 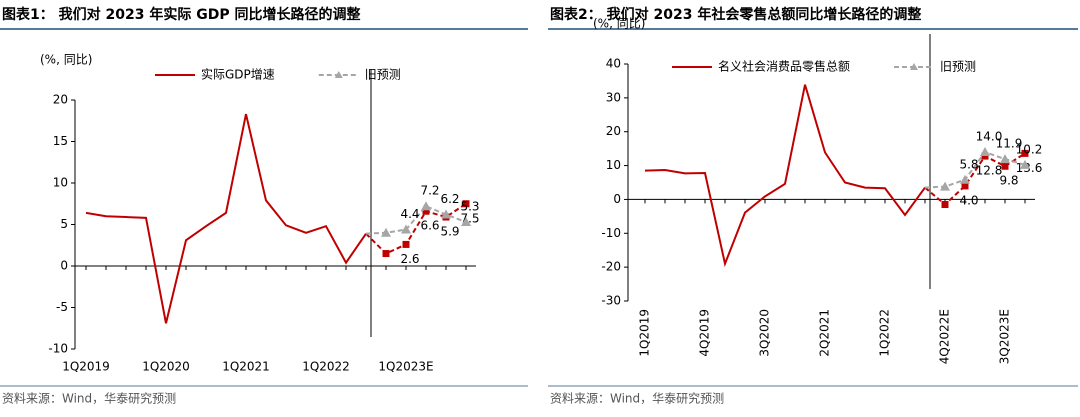 What do you see at coordinates (429, 191) in the screenshot?
I see `data-label: 7.2` at bounding box center [429, 191].